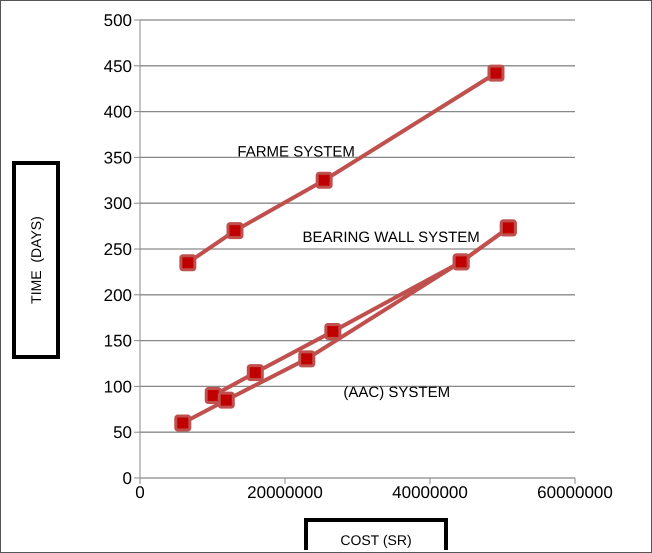  Describe the element at coordinates (140, 492) in the screenshot. I see `x-tick-label: 0` at that location.